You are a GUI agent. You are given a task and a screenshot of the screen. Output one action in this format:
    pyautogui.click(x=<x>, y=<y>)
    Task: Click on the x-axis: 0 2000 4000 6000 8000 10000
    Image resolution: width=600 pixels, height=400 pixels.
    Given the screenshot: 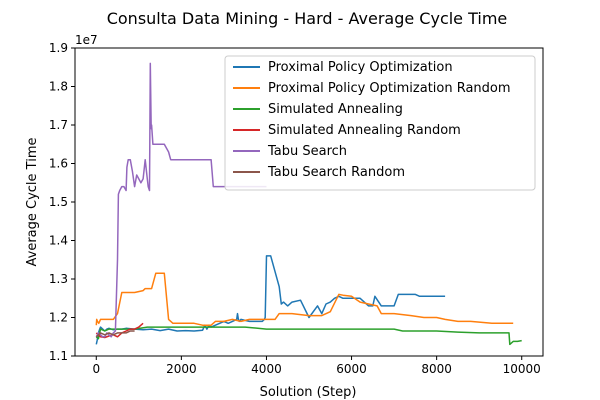 What is the action you would take?
    pyautogui.click(x=316, y=366)
    